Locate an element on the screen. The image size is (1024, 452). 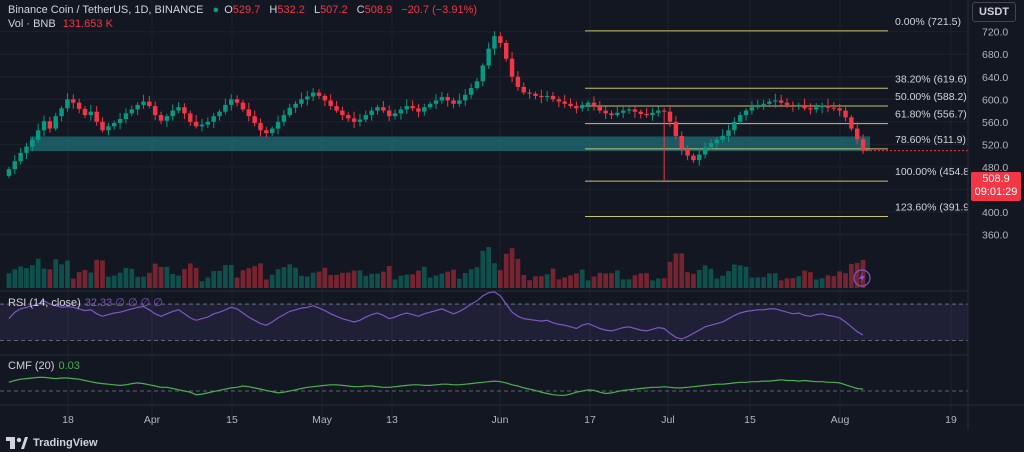
fib-label-2: 50.00% (588.2) is located at coordinates (931, 97).